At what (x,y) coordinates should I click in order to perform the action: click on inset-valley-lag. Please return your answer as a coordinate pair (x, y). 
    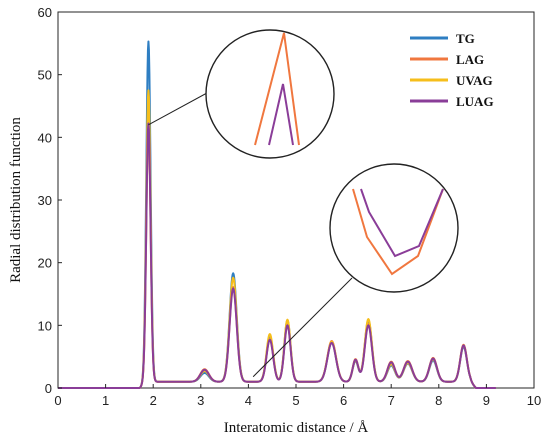
    Looking at the image, I should click on (398, 232).